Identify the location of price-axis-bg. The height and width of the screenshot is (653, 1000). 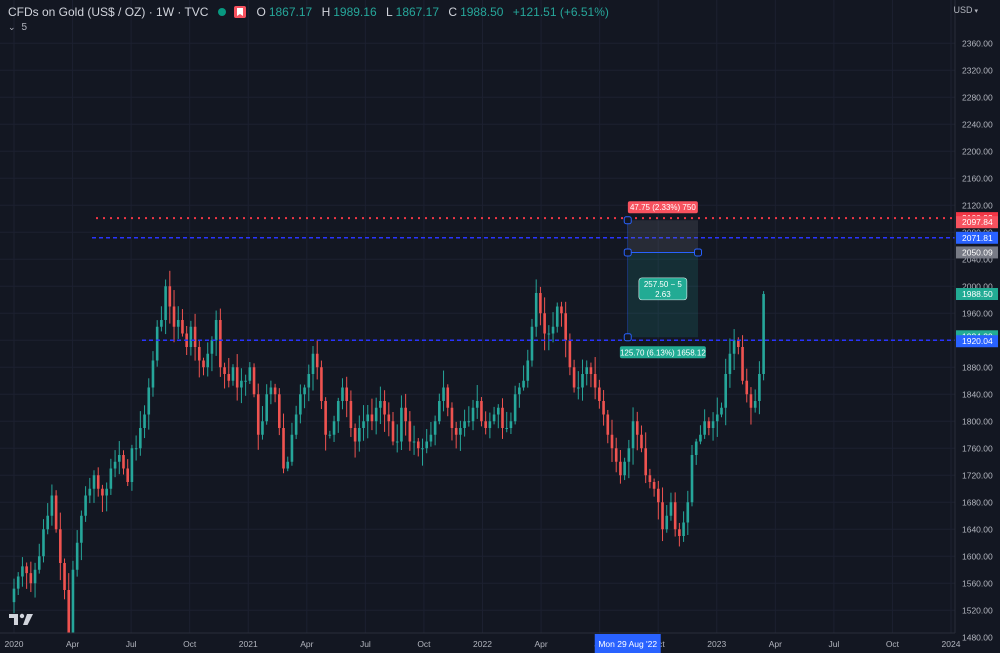
(977, 326).